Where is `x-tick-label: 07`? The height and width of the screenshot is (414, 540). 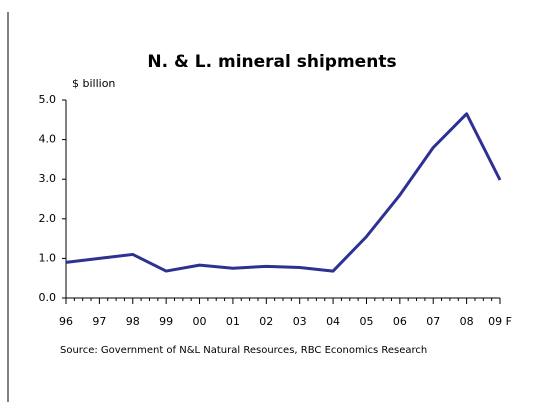 x-tick-label: 07 is located at coordinates (433, 321).